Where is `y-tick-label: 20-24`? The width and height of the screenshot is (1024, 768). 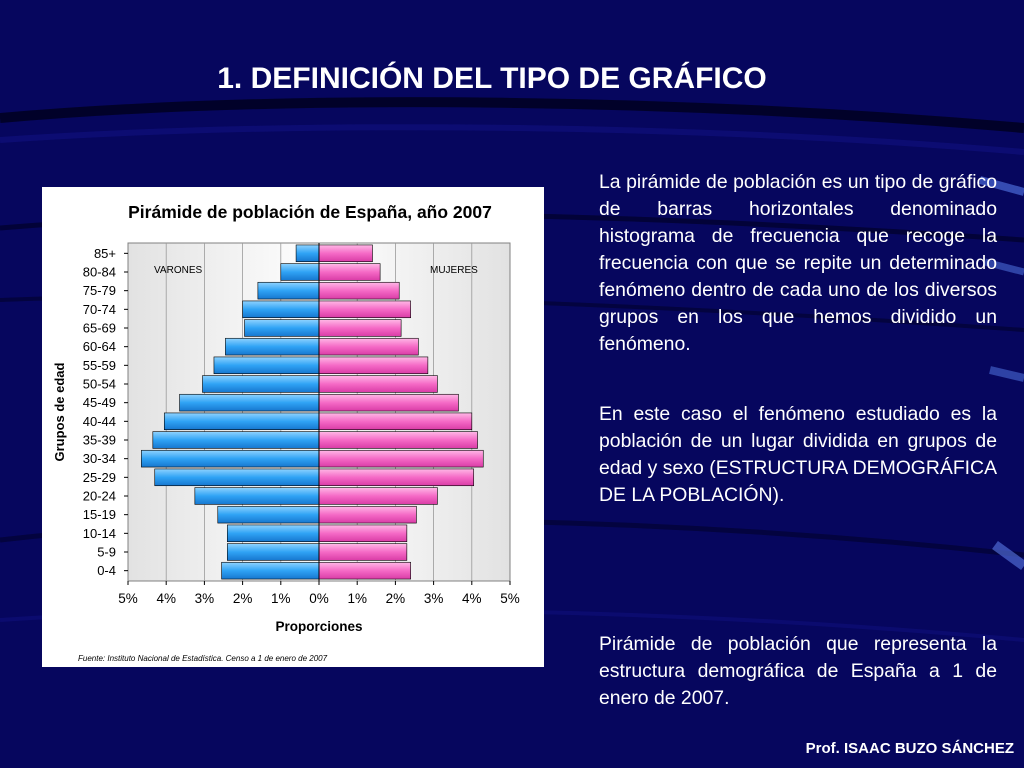
y-tick-label: 20-24 is located at coordinates (99, 496).